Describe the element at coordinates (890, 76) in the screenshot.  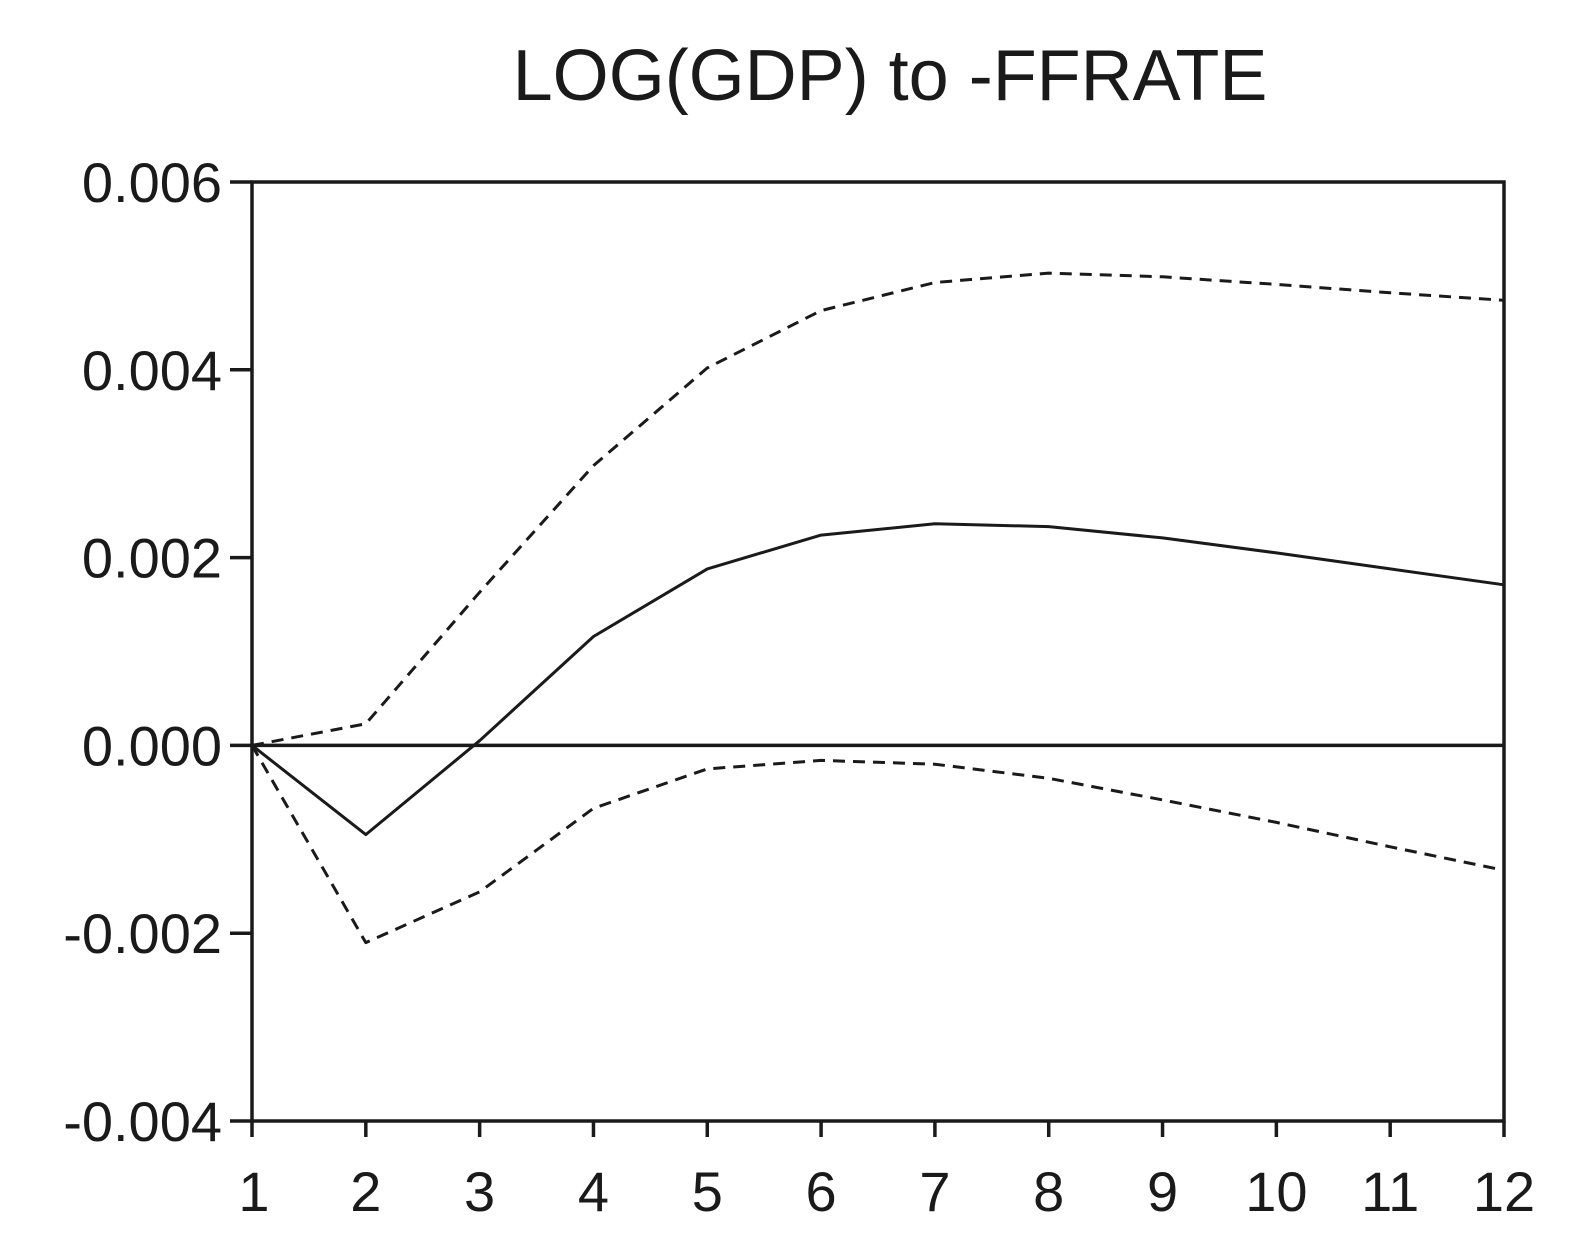
I see `chart-title: LOG(GDP) to -FFRATE` at that location.